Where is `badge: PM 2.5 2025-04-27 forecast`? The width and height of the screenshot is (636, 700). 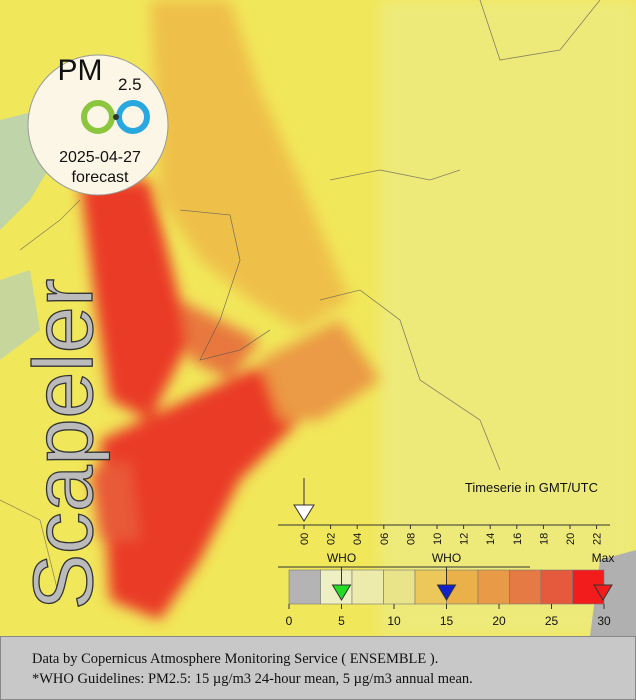
badge: PM 2.5 2025-04-27 forecast is located at coordinates (98, 125).